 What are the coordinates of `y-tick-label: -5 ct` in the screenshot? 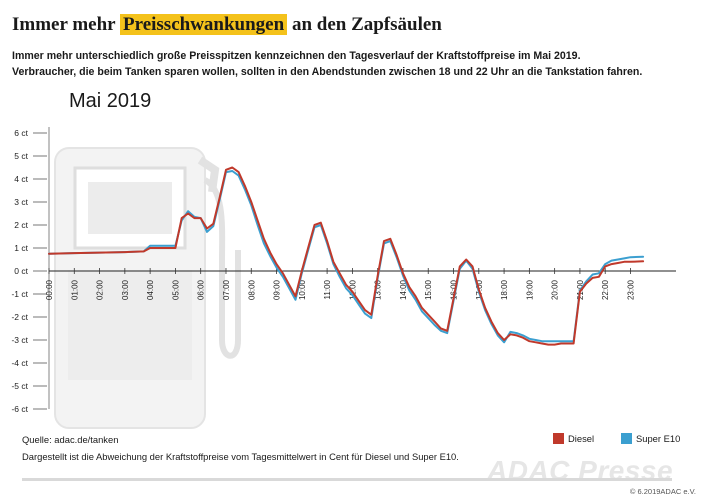 It's located at (19, 386).